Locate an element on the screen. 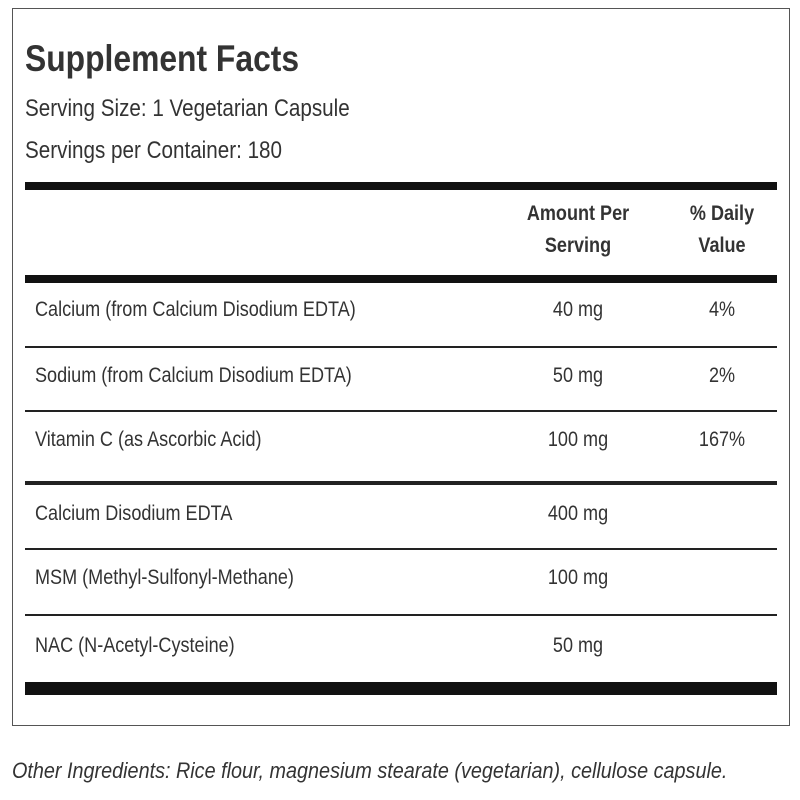 The height and width of the screenshot is (800, 800). daily-value: 4% is located at coordinates (722, 309).